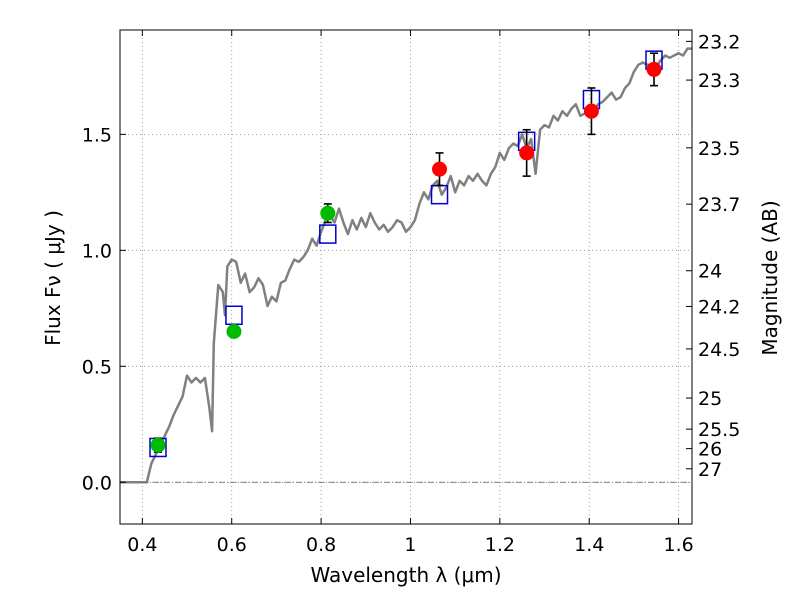 The height and width of the screenshot is (600, 800). What do you see at coordinates (500, 545) in the screenshot?
I see `x-tick-label: 1.2` at bounding box center [500, 545].